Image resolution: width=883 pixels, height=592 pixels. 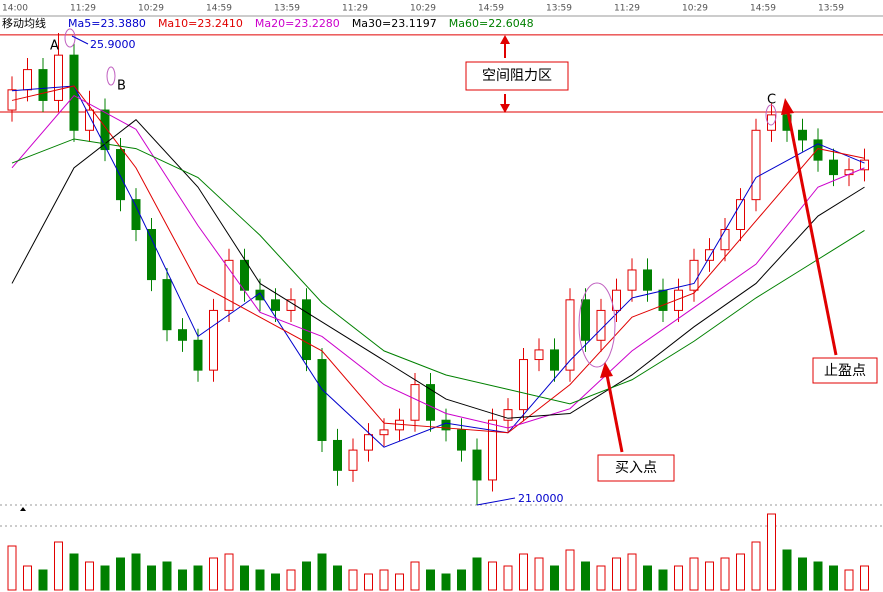 What do you see at coordinates (219, 9) in the screenshot?
I see `time-label: 14:59` at bounding box center [219, 9].